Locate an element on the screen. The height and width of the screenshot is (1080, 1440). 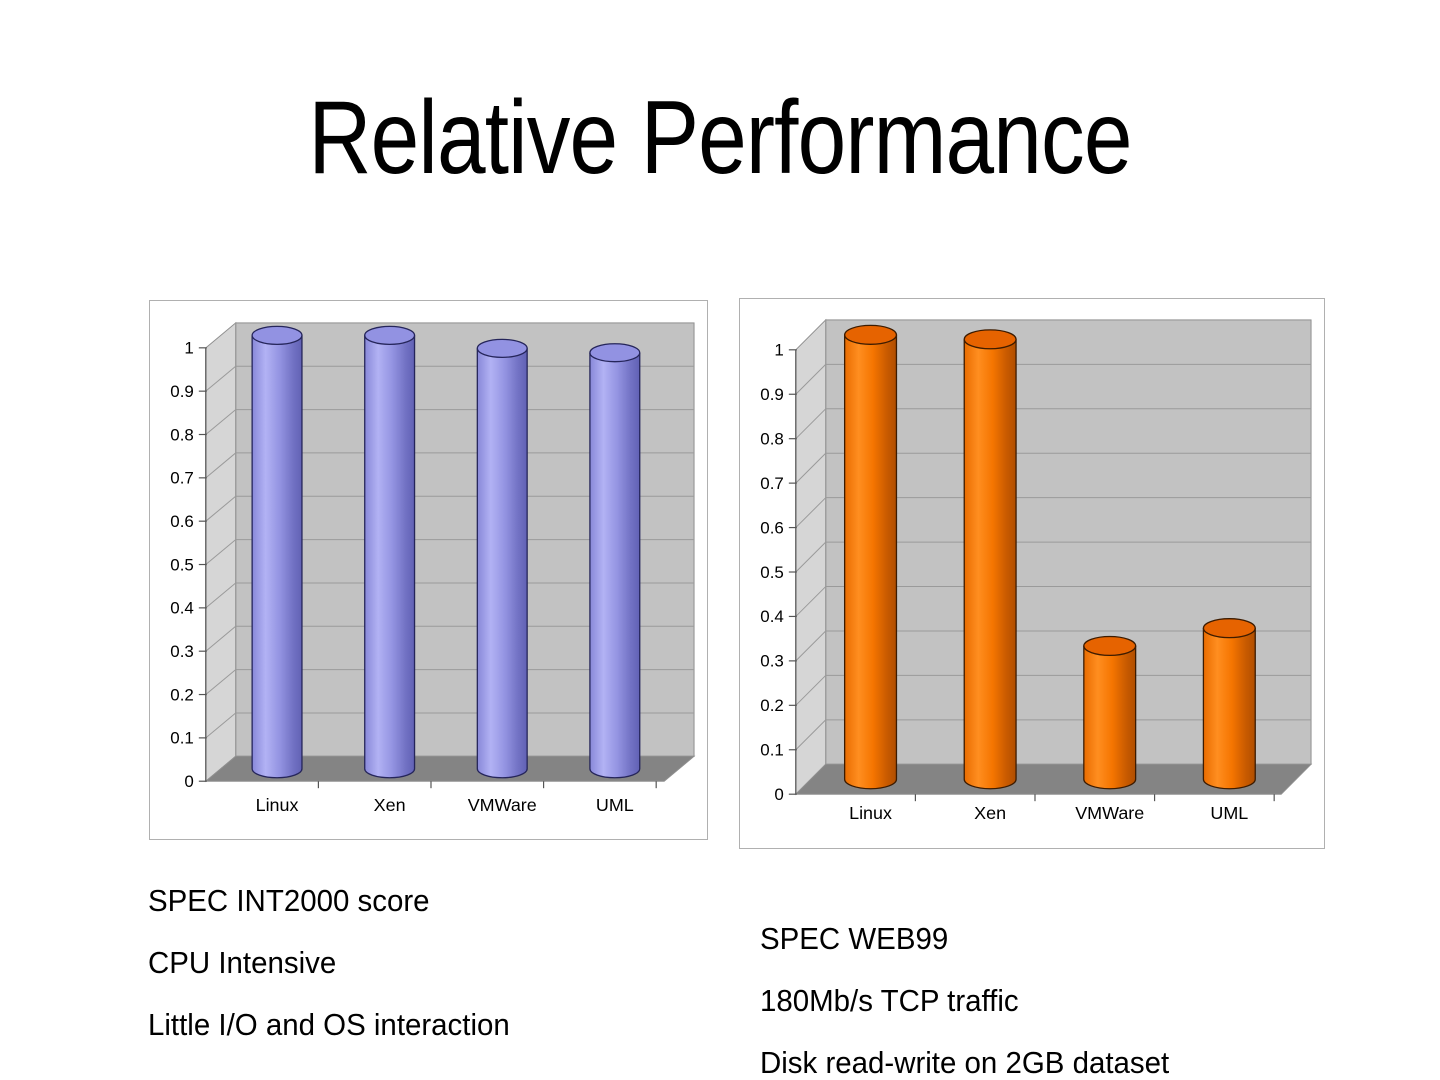
caption-line: 180Mb/s TCP traffic is located at coordinates (889, 1000).